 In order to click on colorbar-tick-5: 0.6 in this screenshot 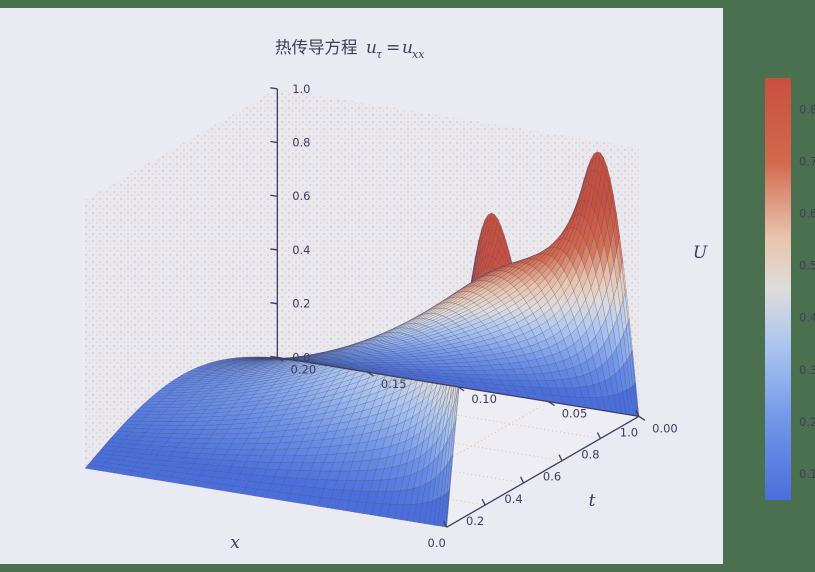, I will do `click(807, 213)`.